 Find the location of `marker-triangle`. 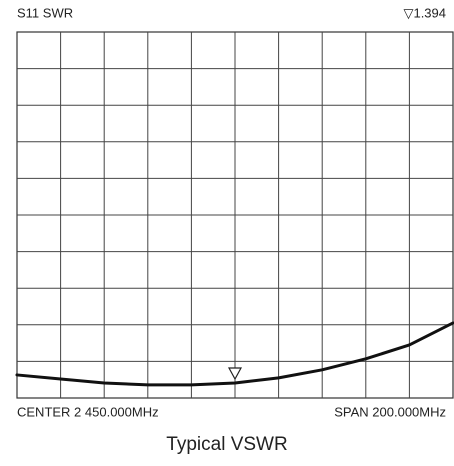

marker-triangle is located at coordinates (235, 374).